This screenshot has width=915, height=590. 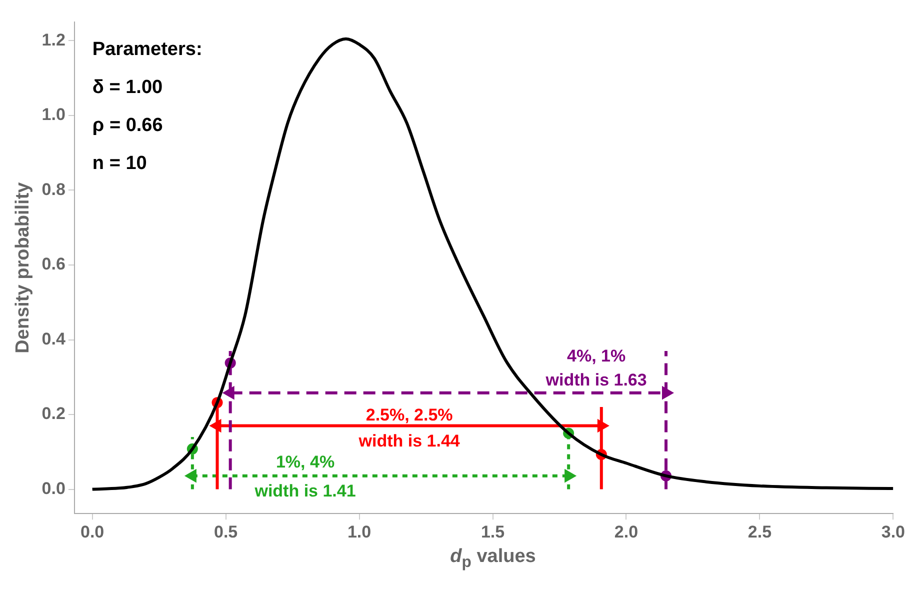 I want to click on y-tick-label: 0.6, so click(x=54, y=264).